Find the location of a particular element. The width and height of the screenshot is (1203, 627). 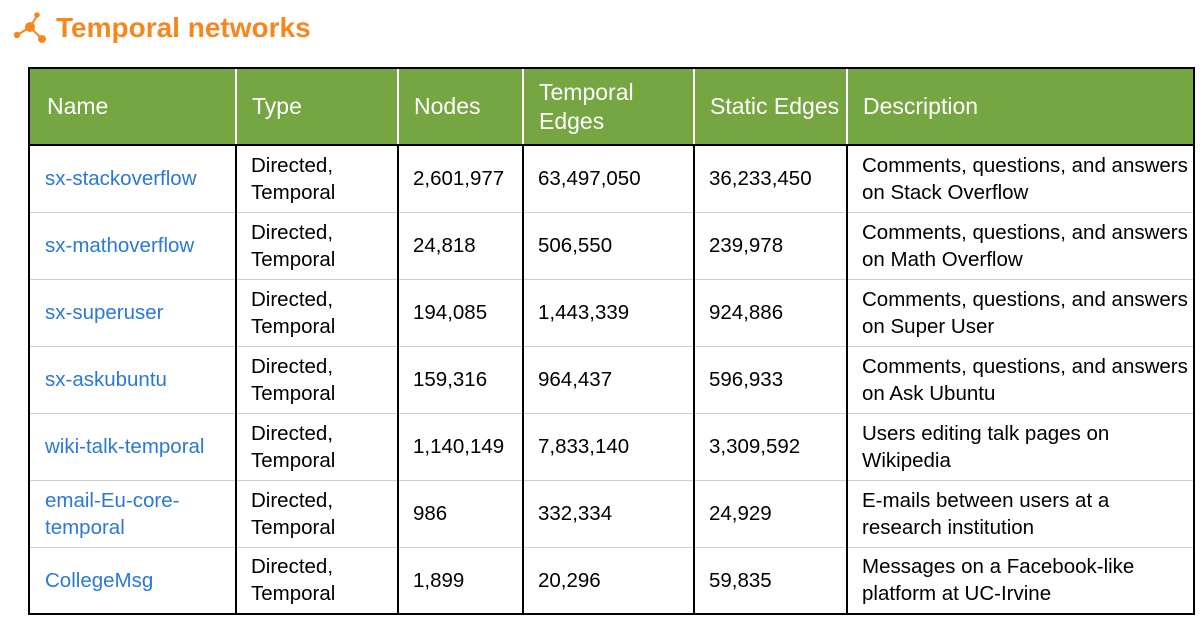

temporal-edges-cell: 63,497,050 is located at coordinates (608, 179).